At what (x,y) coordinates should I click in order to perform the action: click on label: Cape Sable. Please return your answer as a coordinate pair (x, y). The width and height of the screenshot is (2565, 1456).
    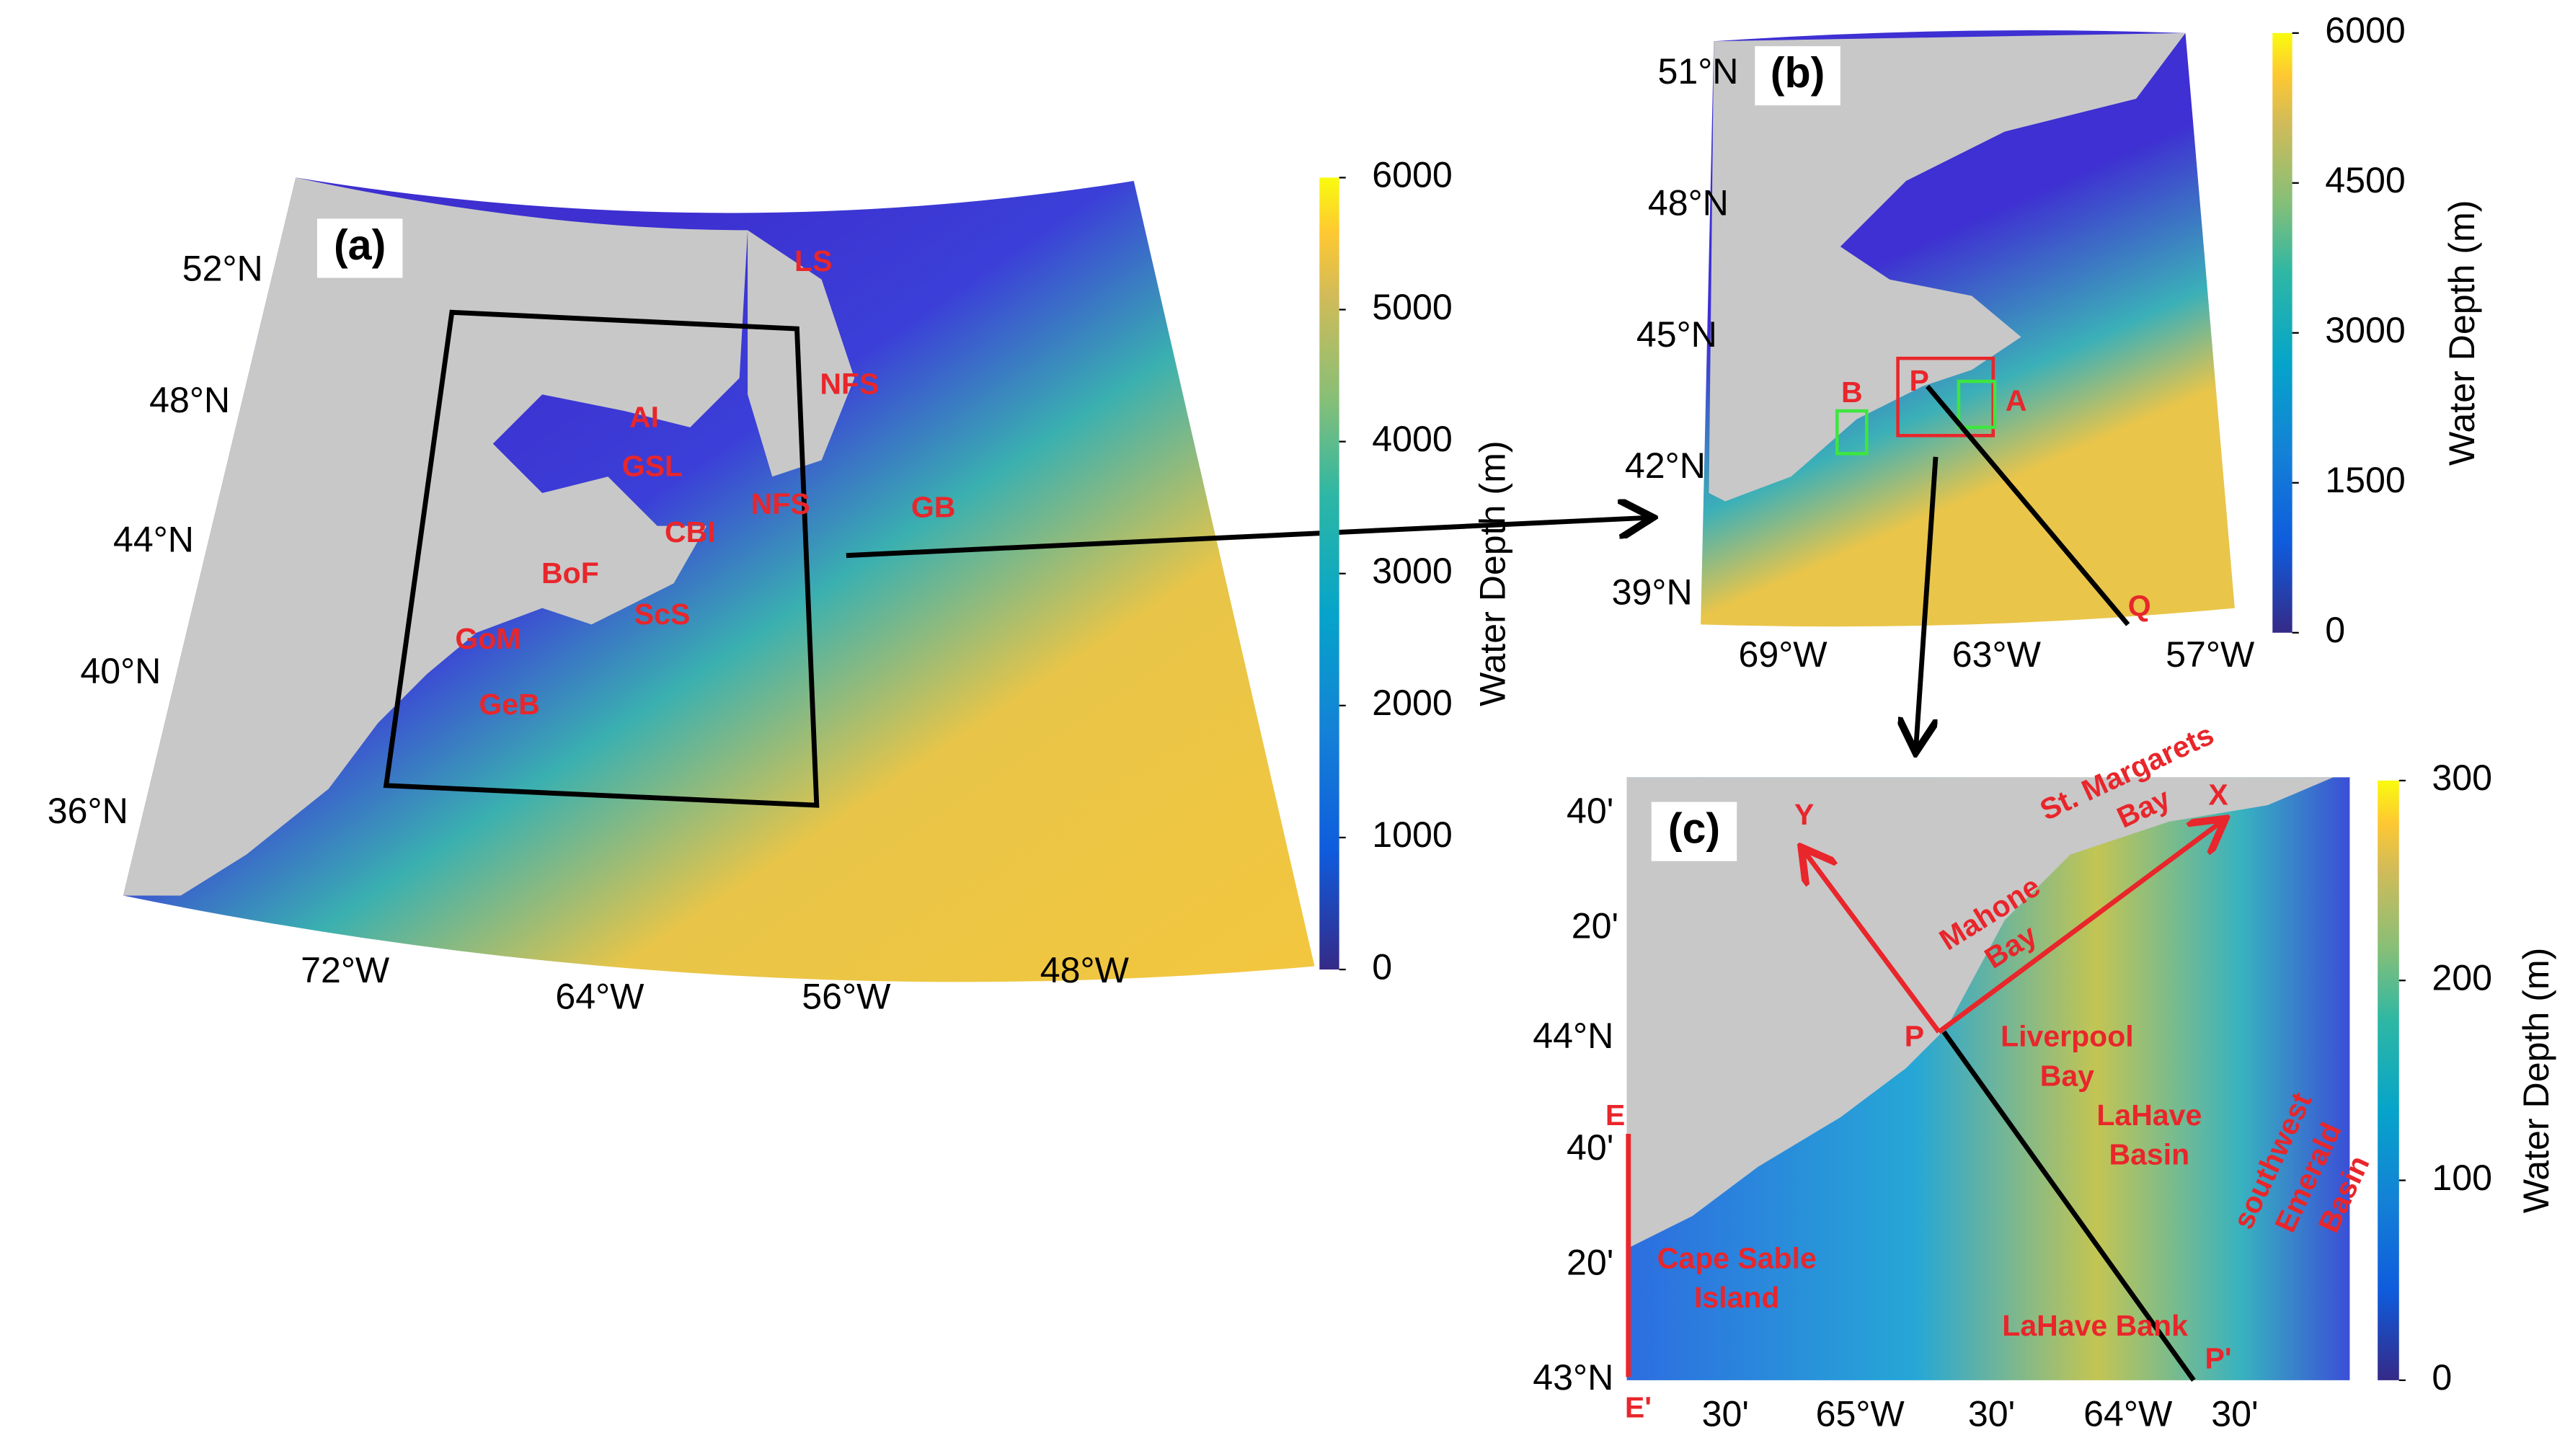
    Looking at the image, I should click on (1737, 1257).